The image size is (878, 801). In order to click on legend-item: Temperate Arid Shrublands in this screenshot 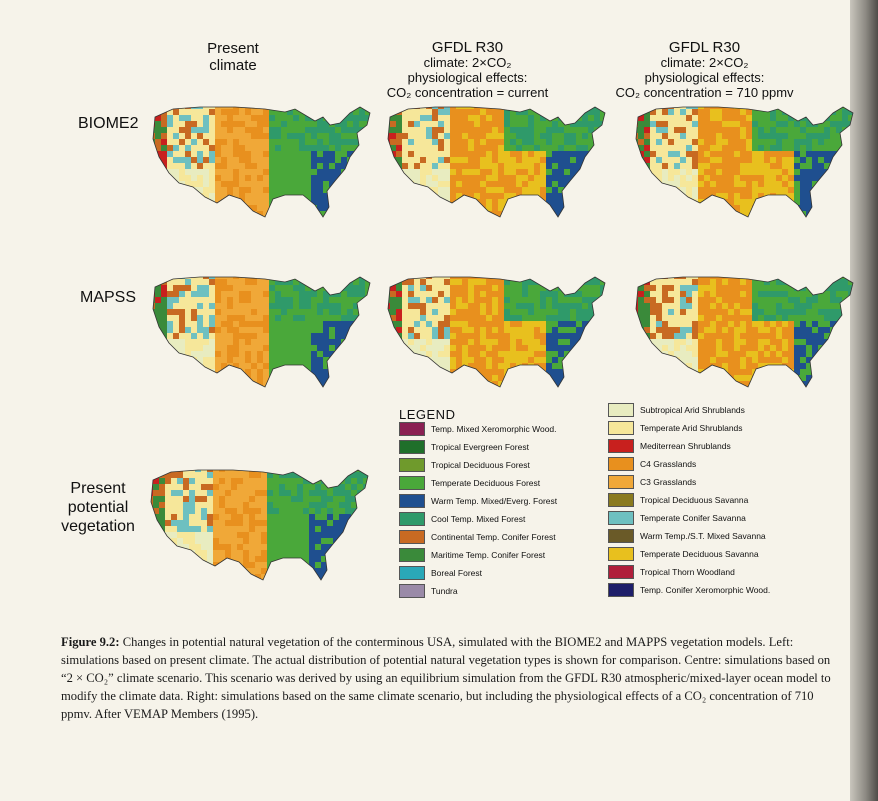, I will do `click(675, 428)`.